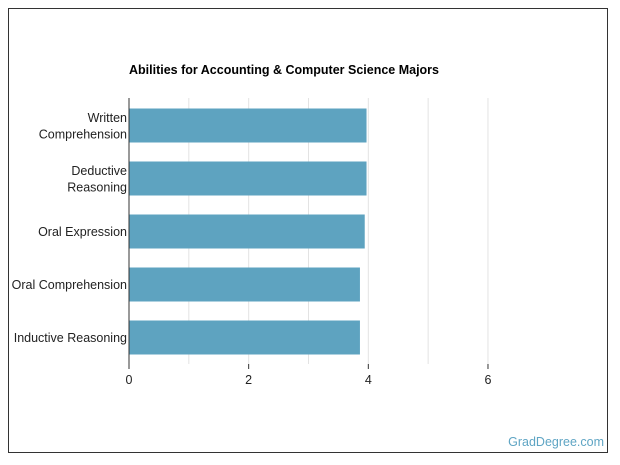 Image resolution: width=620 pixels, height=465 pixels. What do you see at coordinates (488, 380) in the screenshot?
I see `x-tick-label: 6` at bounding box center [488, 380].